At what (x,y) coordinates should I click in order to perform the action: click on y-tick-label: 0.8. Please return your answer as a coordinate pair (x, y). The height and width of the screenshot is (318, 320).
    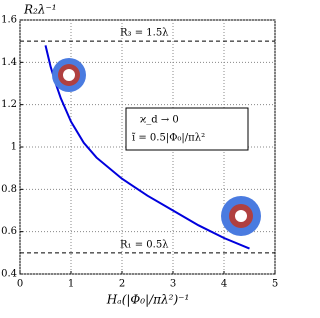
    Looking at the image, I should click on (9, 189).